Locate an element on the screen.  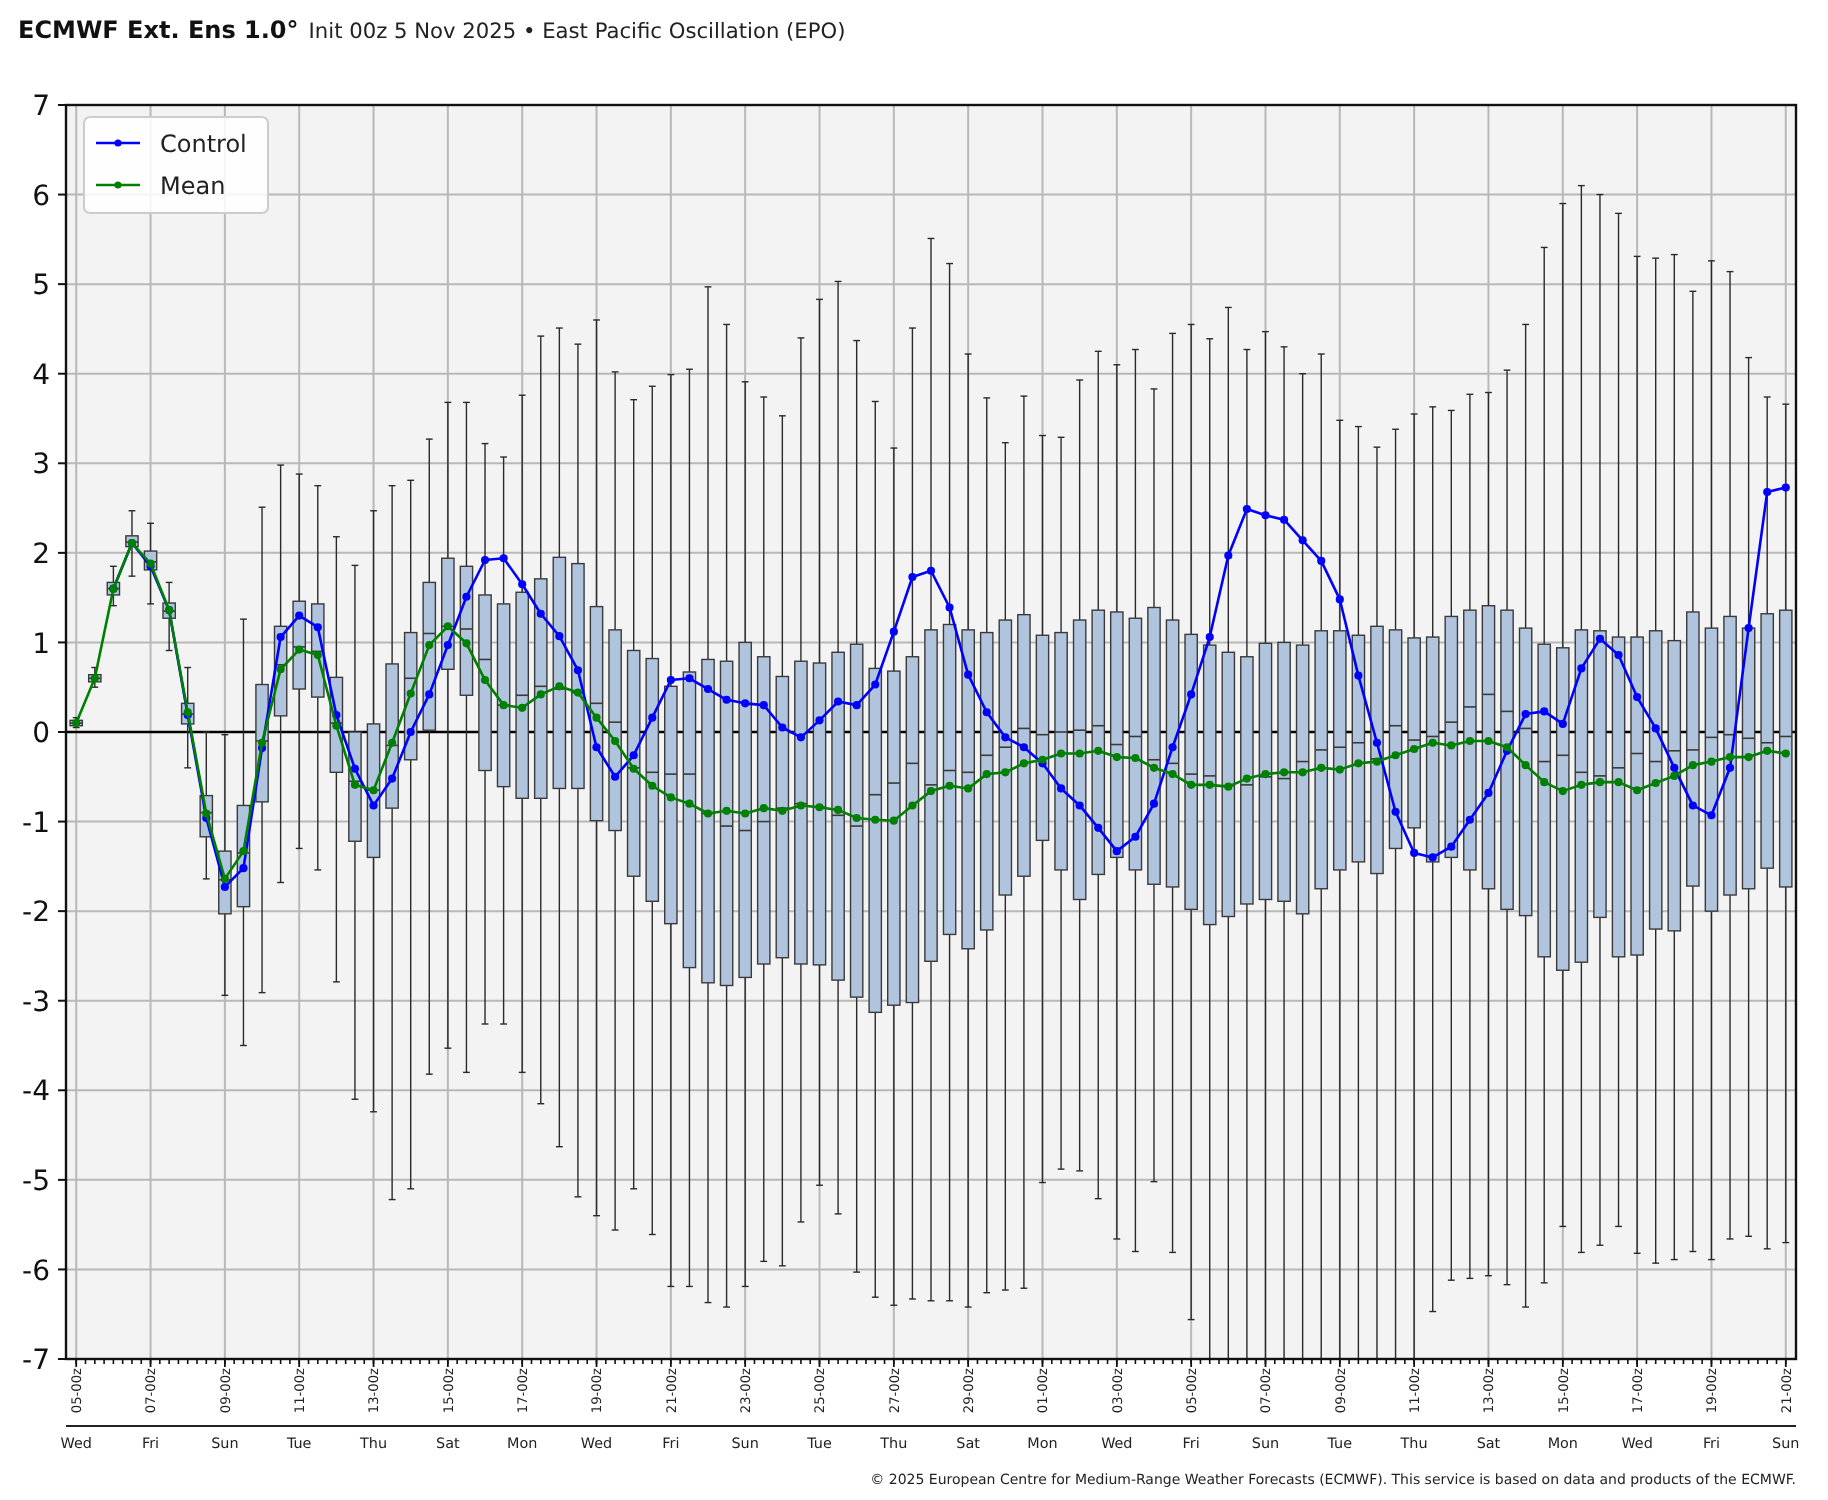
y-tick-label: -1 is located at coordinates (36, 823).